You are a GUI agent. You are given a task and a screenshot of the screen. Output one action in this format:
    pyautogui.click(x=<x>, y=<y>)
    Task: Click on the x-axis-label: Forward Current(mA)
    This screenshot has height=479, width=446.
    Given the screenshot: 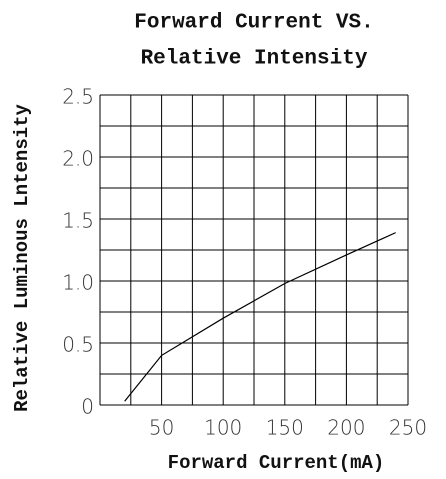 What is the action you would take?
    pyautogui.click(x=276, y=463)
    